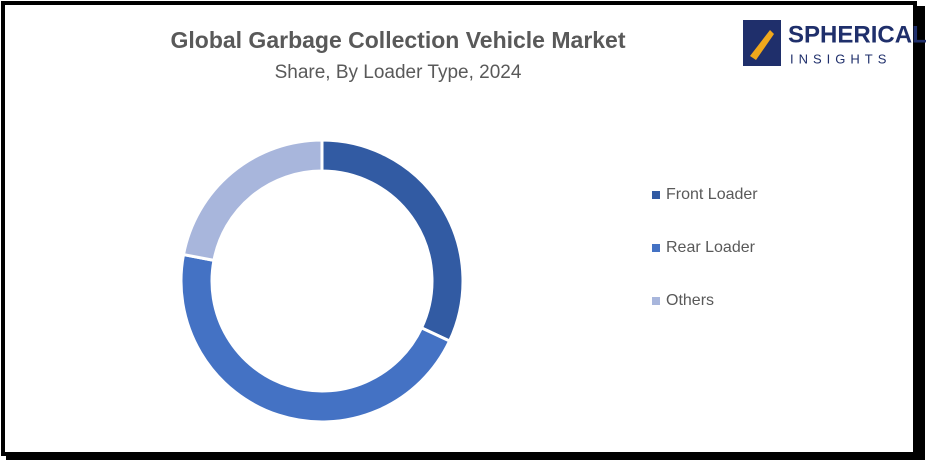 Image resolution: width=929 pixels, height=467 pixels. Describe the element at coordinates (690, 300) in the screenshot. I see `legend-label: Others` at that location.